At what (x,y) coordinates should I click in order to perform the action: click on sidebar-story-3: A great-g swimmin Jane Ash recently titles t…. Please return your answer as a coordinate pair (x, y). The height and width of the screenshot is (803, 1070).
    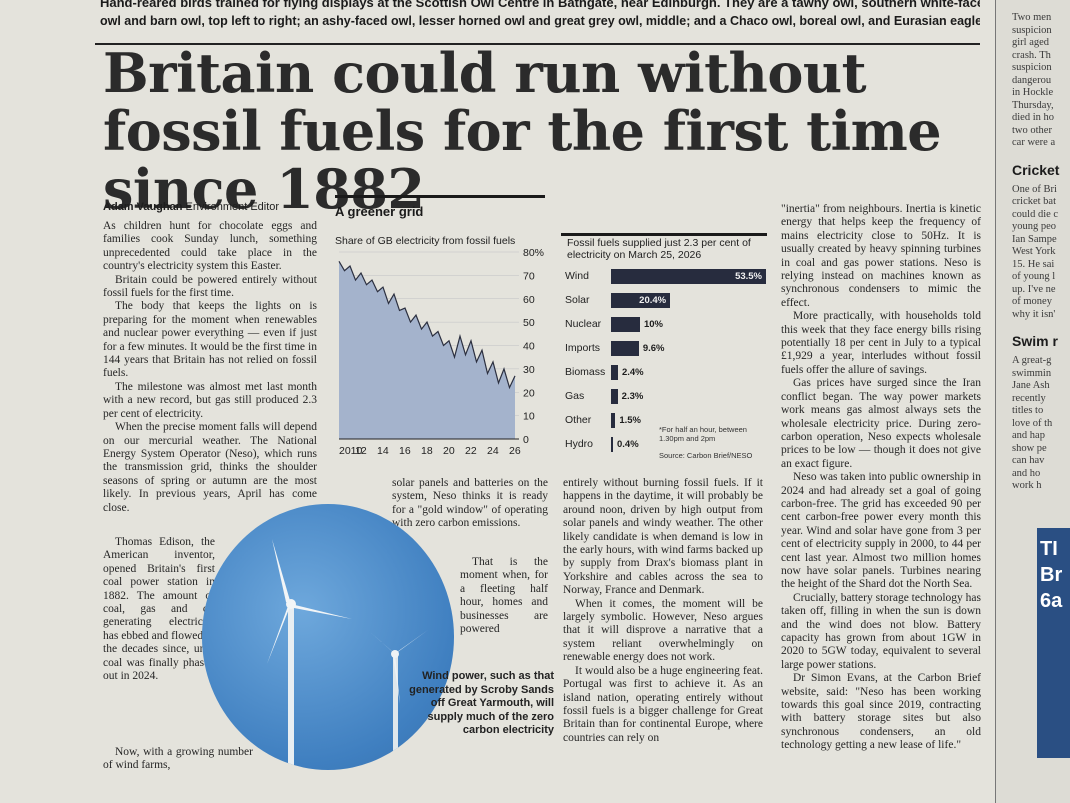
    Looking at the image, I should click on (1033, 424).